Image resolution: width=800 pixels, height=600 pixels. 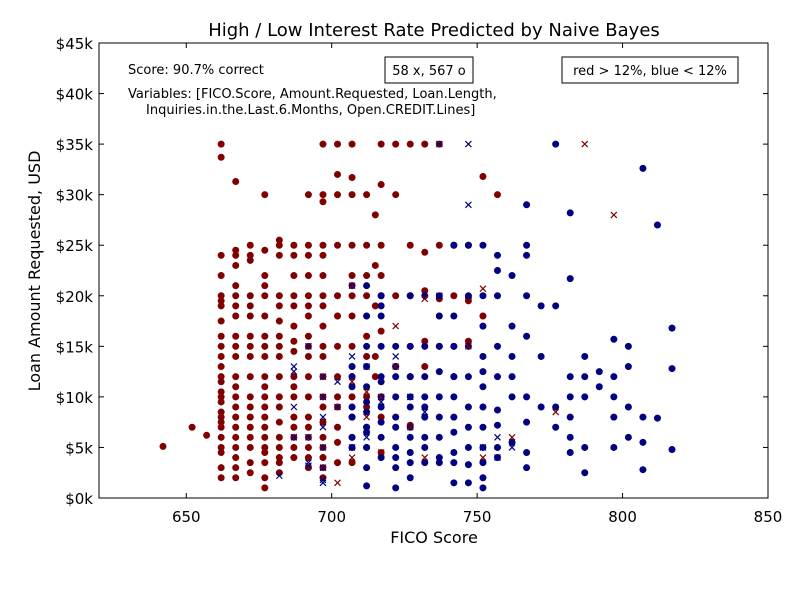 I want to click on legend-annotation: red > 12%, blue < 12%, so click(x=650, y=71).